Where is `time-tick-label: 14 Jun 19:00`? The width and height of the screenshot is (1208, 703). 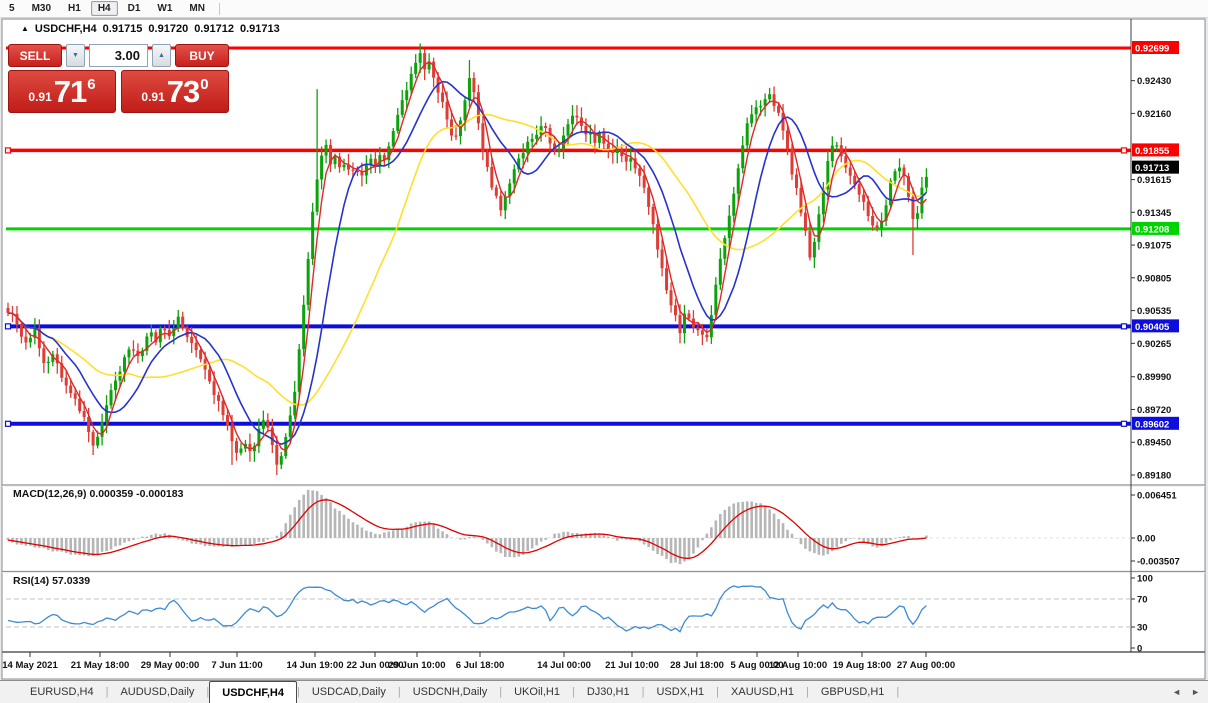
time-tick-label: 14 Jun 19:00 is located at coordinates (314, 665).